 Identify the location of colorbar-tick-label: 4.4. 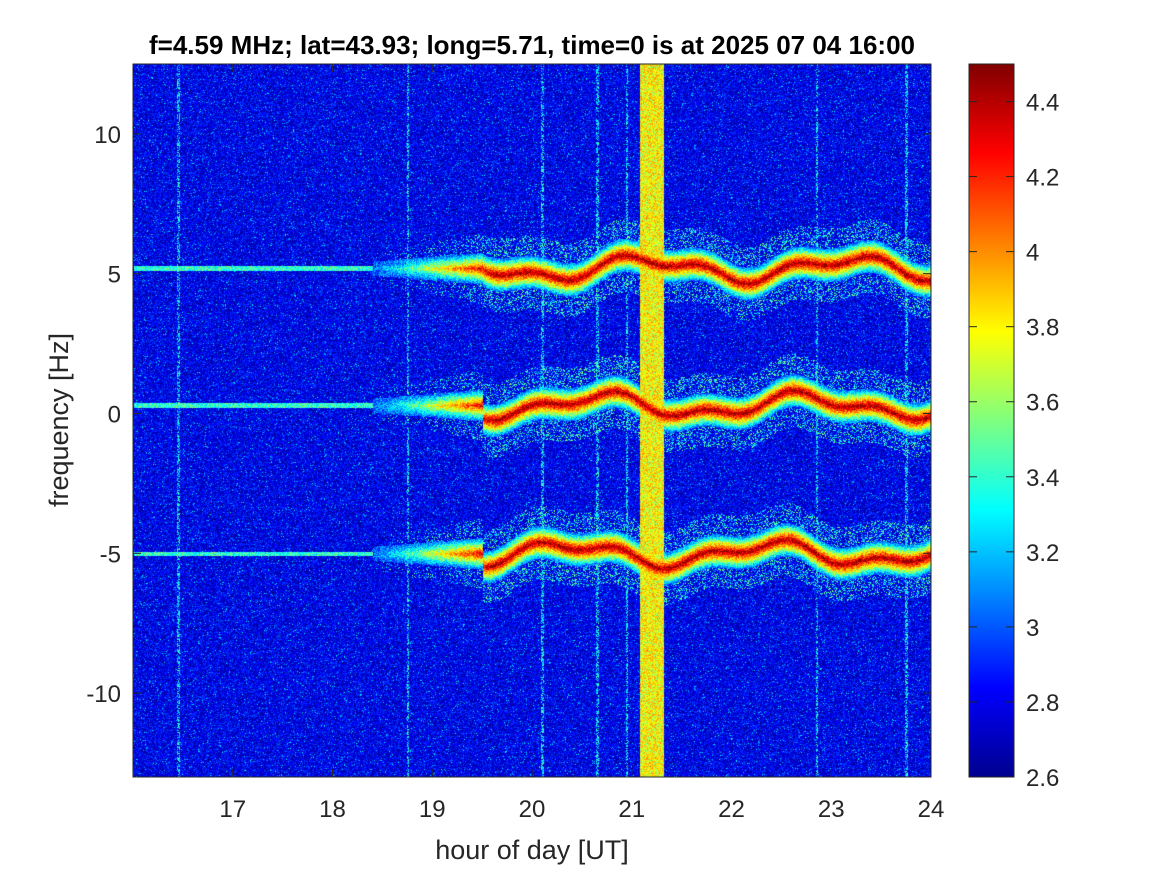
(1042, 103).